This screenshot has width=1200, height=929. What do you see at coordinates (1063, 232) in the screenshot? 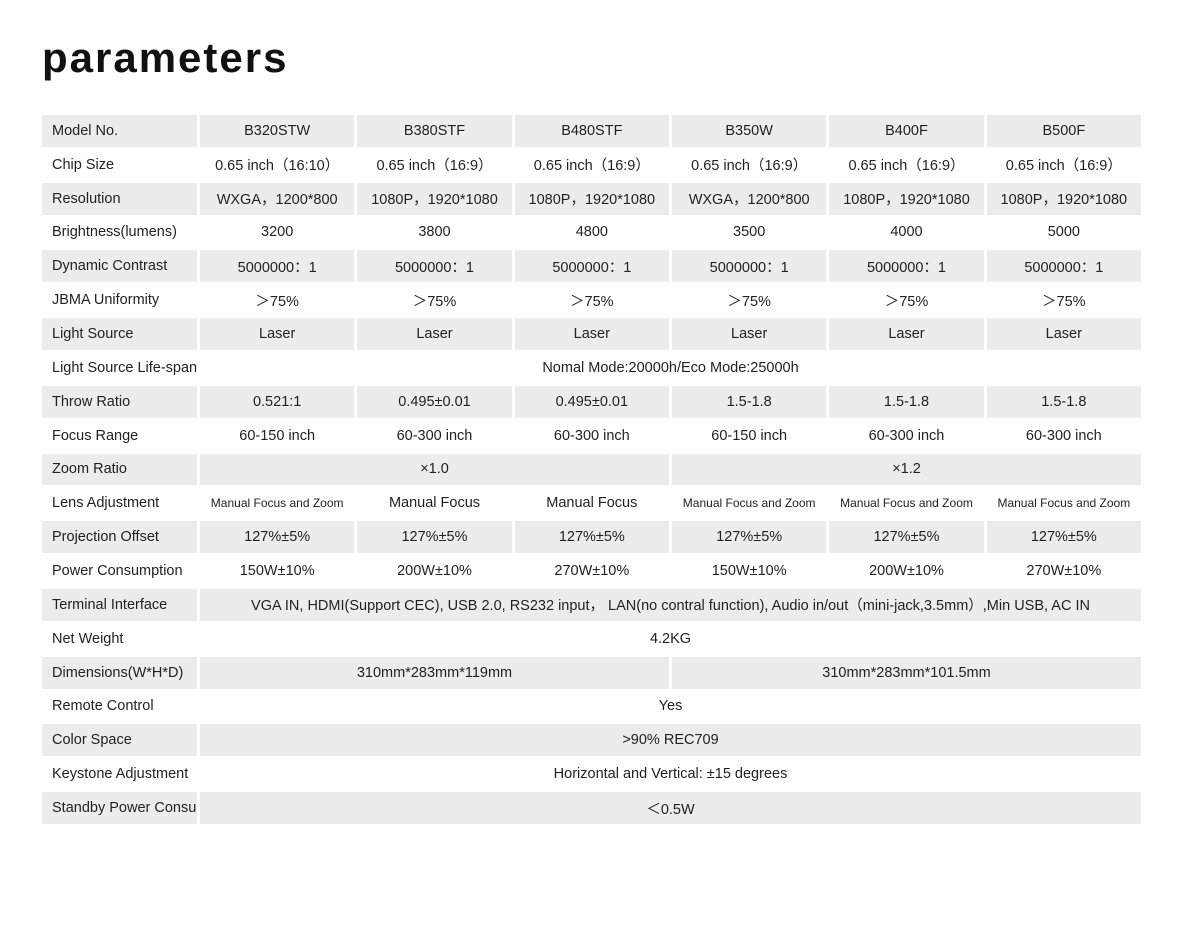
I see `cell-value: 5000` at bounding box center [1063, 232].